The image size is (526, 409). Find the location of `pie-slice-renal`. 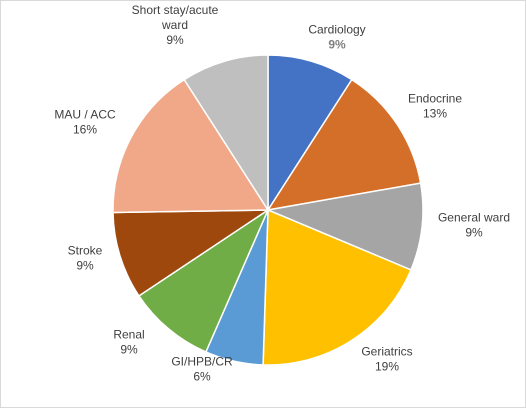

pie-slice-renal is located at coordinates (203, 280).